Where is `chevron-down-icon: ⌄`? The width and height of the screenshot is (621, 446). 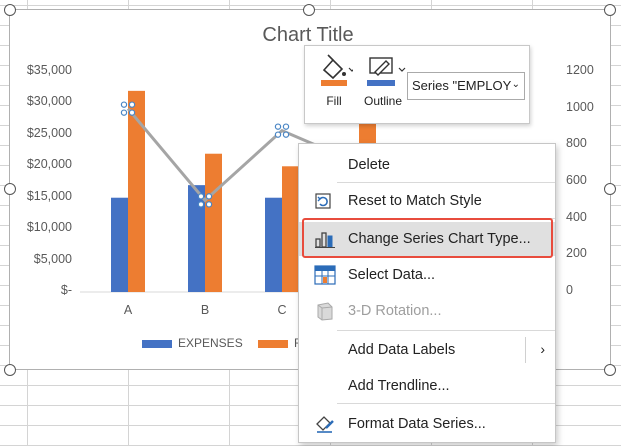
chevron-down-icon: ⌄ is located at coordinates (515, 84).